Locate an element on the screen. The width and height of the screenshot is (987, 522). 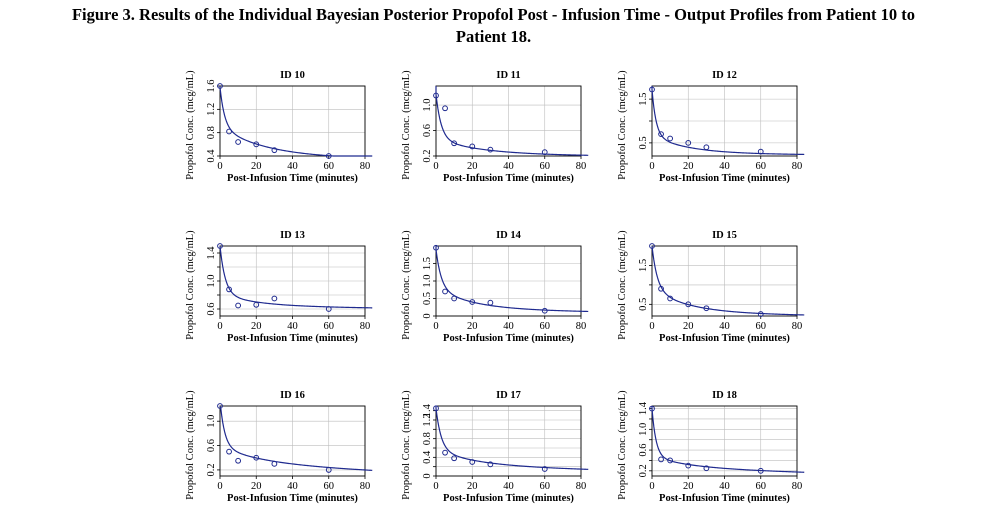
y-tick-label: 0 is located at coordinates (427, 475).